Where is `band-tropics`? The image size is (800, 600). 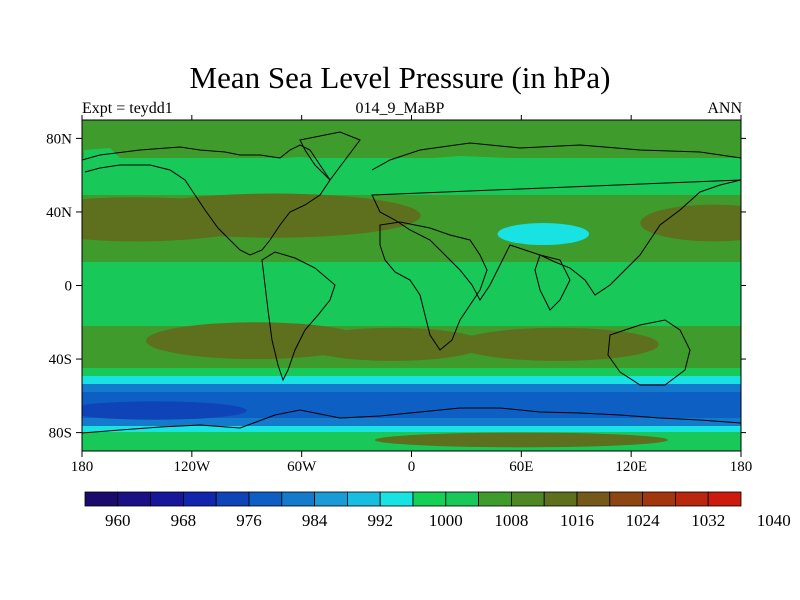
band-tropics is located at coordinates (411, 296).